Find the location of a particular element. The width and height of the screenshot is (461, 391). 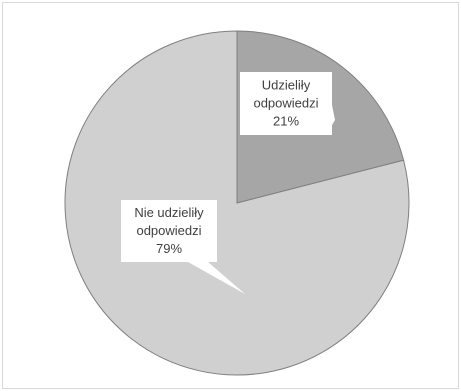

slice-value-label: 21% is located at coordinates (286, 121).